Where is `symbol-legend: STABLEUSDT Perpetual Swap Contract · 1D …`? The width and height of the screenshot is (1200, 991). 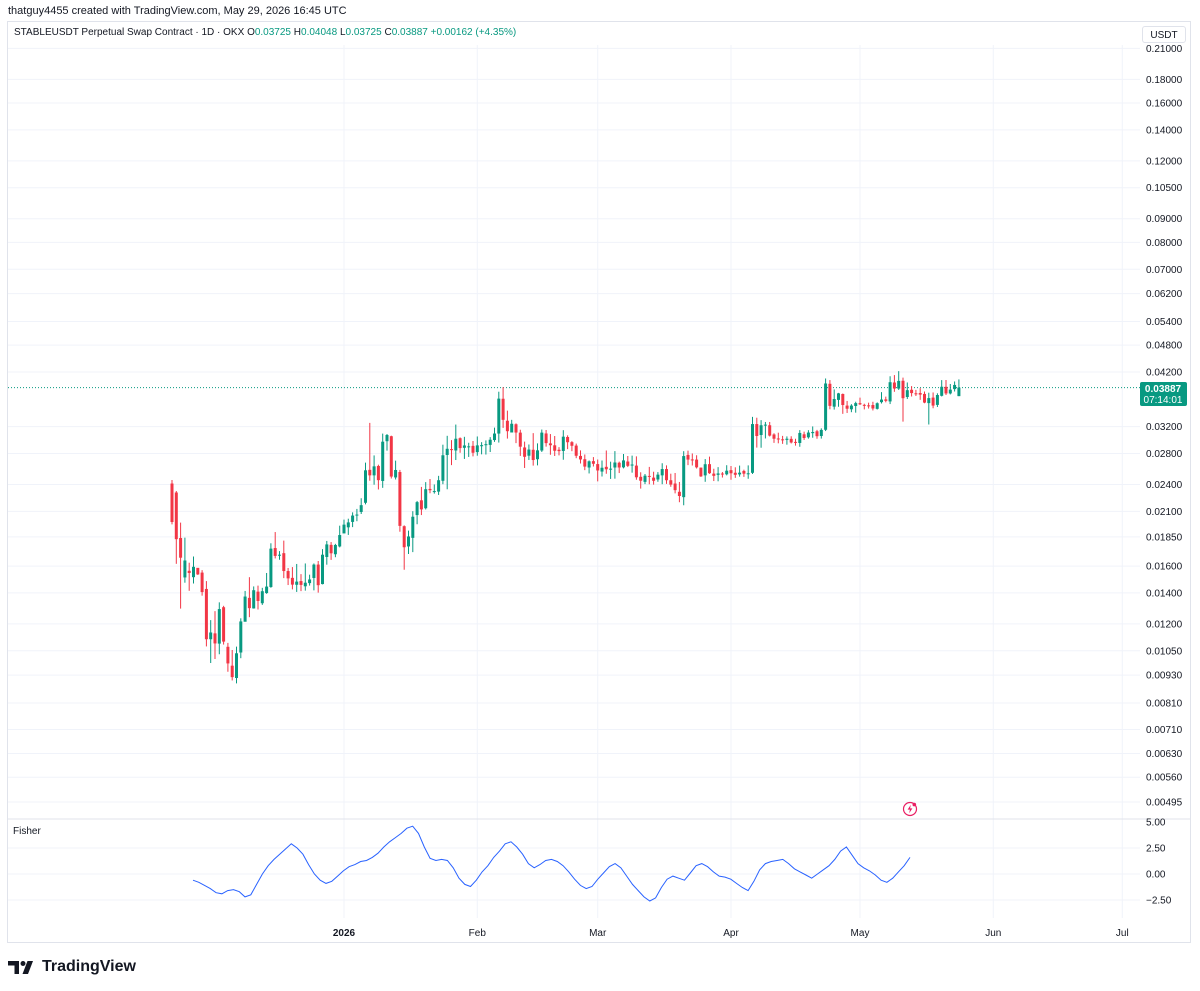
symbol-legend: STABLEUSDT Perpetual Swap Contract · 1D … is located at coordinates (265, 32).